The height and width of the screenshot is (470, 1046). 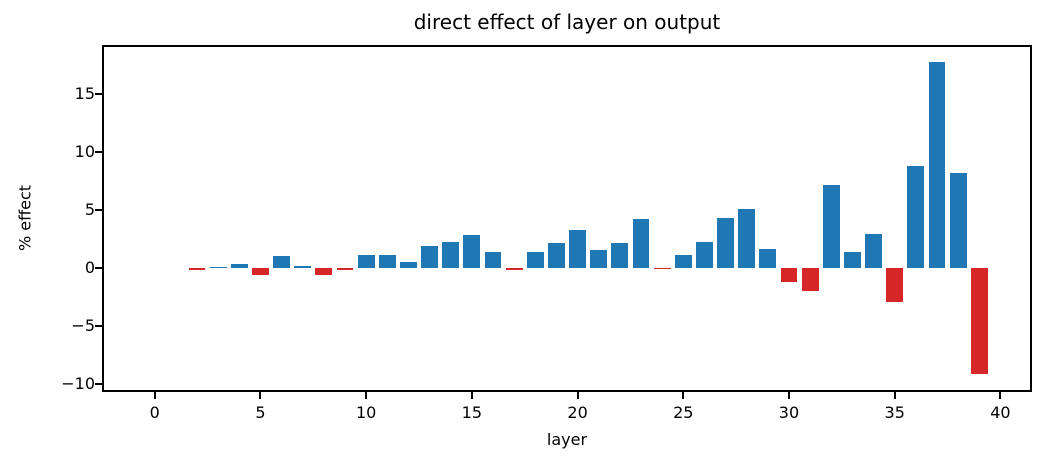 What do you see at coordinates (25, 218) in the screenshot?
I see `y-axis-label: % effect` at bounding box center [25, 218].